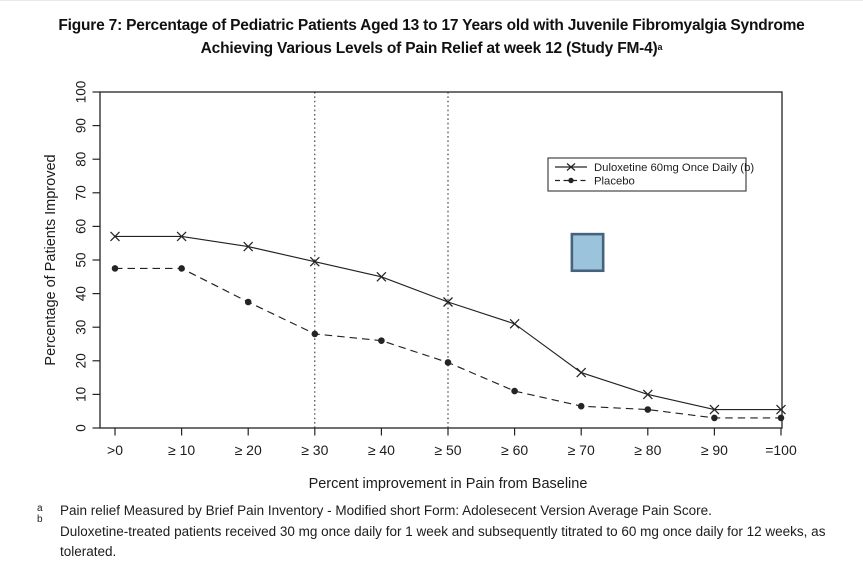 The width and height of the screenshot is (863, 568). What do you see at coordinates (514, 450) in the screenshot?
I see `x-tick-label: ≥ 60` at bounding box center [514, 450].